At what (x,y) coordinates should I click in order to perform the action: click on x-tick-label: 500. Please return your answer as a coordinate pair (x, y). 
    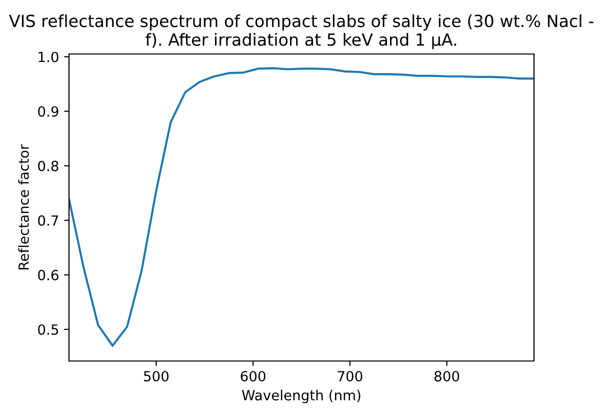
    Looking at the image, I should click on (156, 376).